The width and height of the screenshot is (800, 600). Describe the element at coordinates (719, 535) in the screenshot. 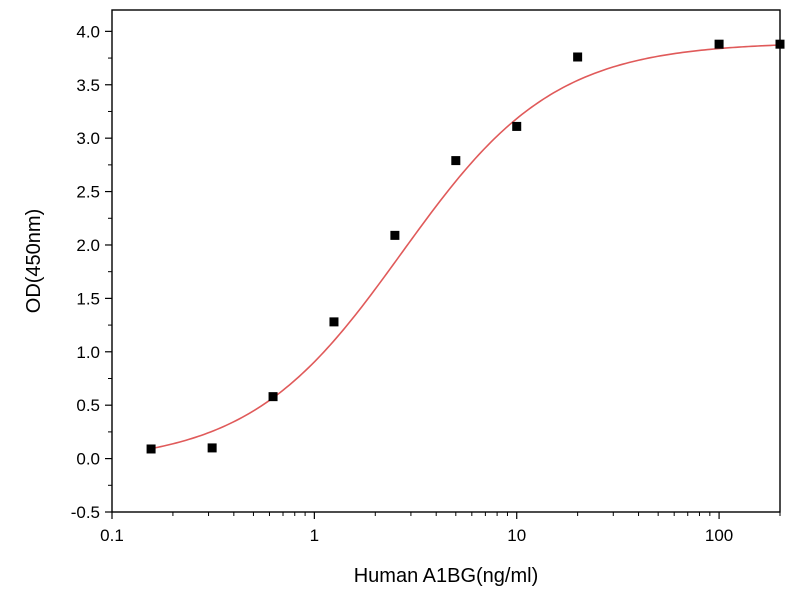

I see `x-tick-label: 100` at that location.